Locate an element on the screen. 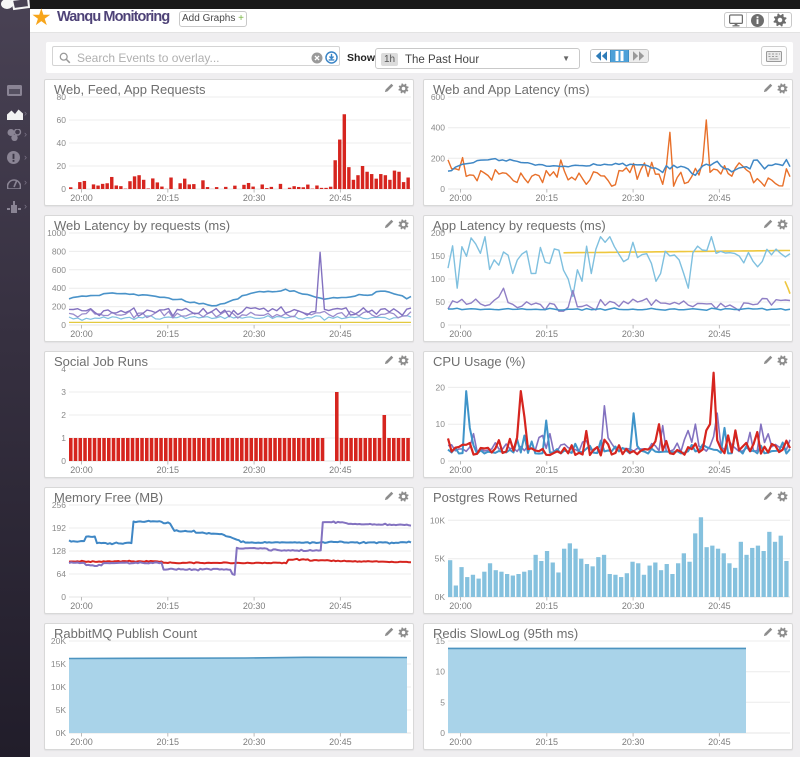 This screenshot has width=800, height=757. svg-text: 50 is located at coordinates (441, 302).